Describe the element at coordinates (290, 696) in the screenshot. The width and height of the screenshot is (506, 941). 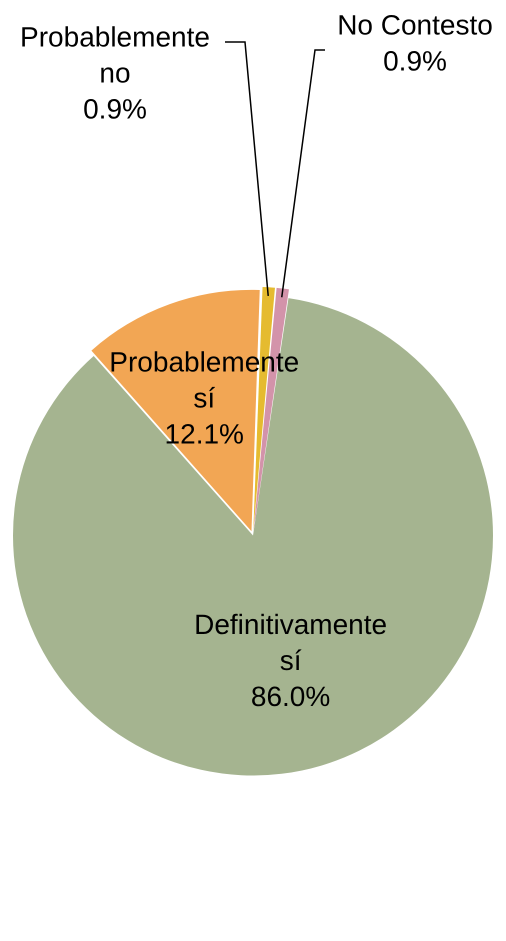
I see `data-label: 86.0%` at that location.